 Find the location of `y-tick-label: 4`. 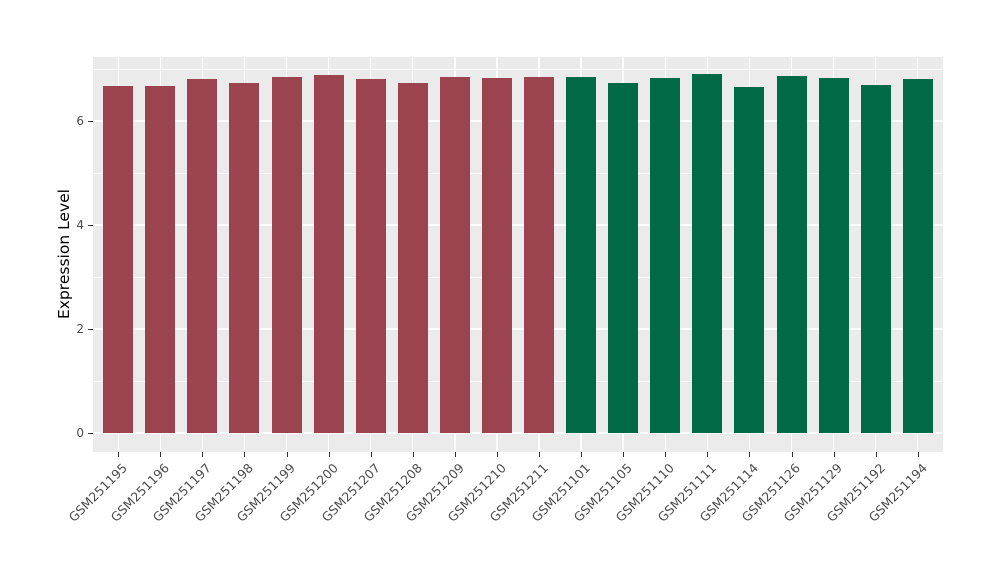

y-tick-label: 4 is located at coordinates (80, 225).